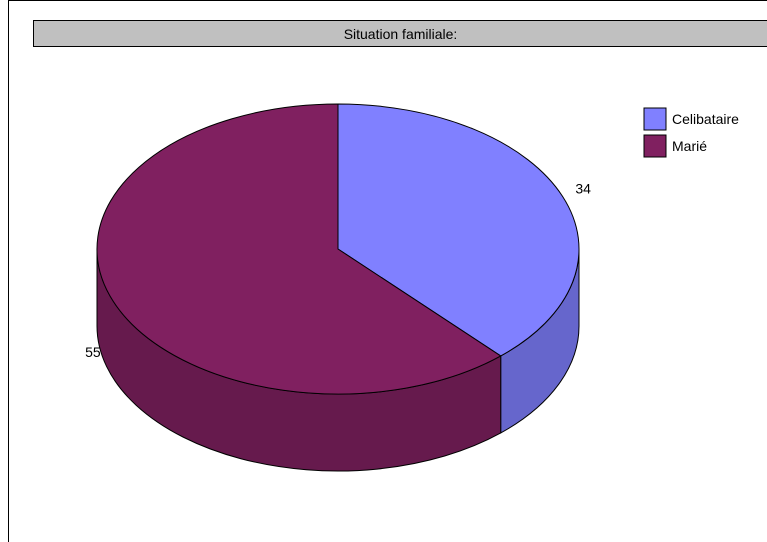 The height and width of the screenshot is (542, 767). I want to click on legend-swatch-celibataire, so click(655, 119).